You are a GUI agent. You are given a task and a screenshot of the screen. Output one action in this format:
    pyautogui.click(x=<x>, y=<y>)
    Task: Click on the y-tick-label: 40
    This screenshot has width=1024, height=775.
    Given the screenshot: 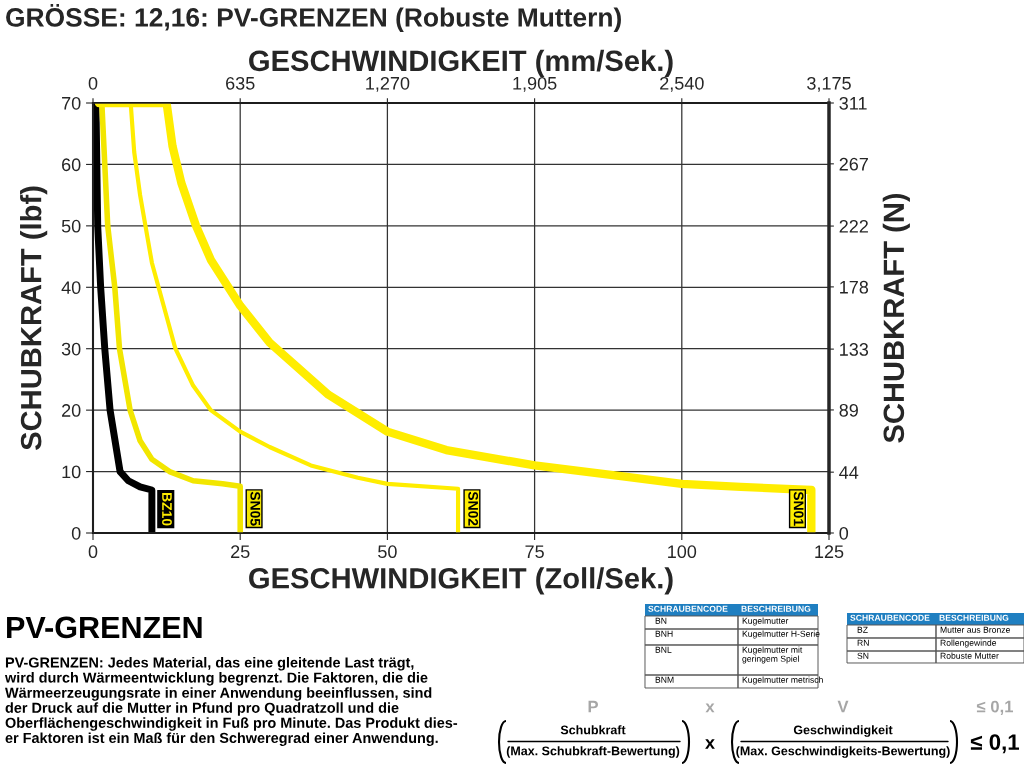 What is the action you would take?
    pyautogui.click(x=71, y=288)
    